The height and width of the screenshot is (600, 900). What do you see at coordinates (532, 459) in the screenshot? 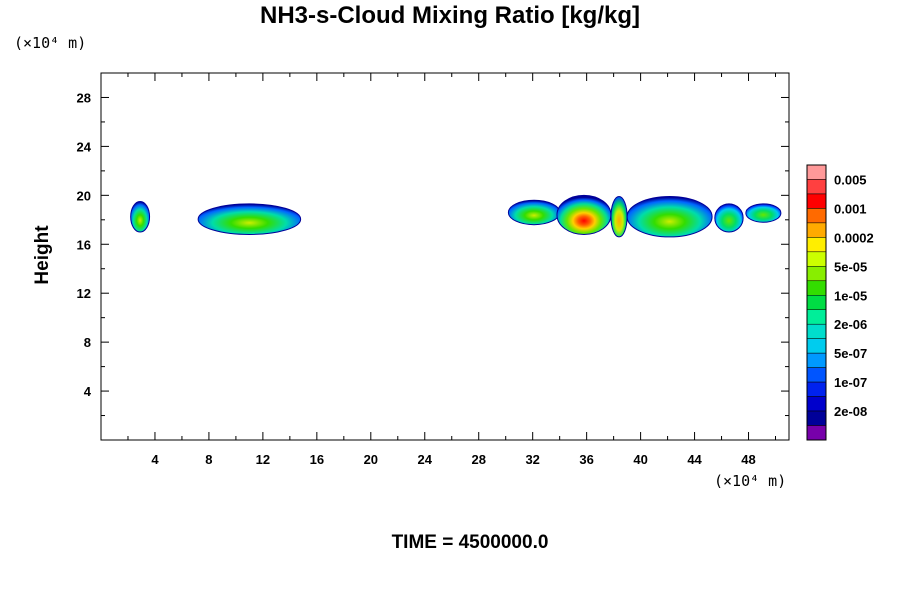
I see `x-tick-label: 32` at bounding box center [532, 459].